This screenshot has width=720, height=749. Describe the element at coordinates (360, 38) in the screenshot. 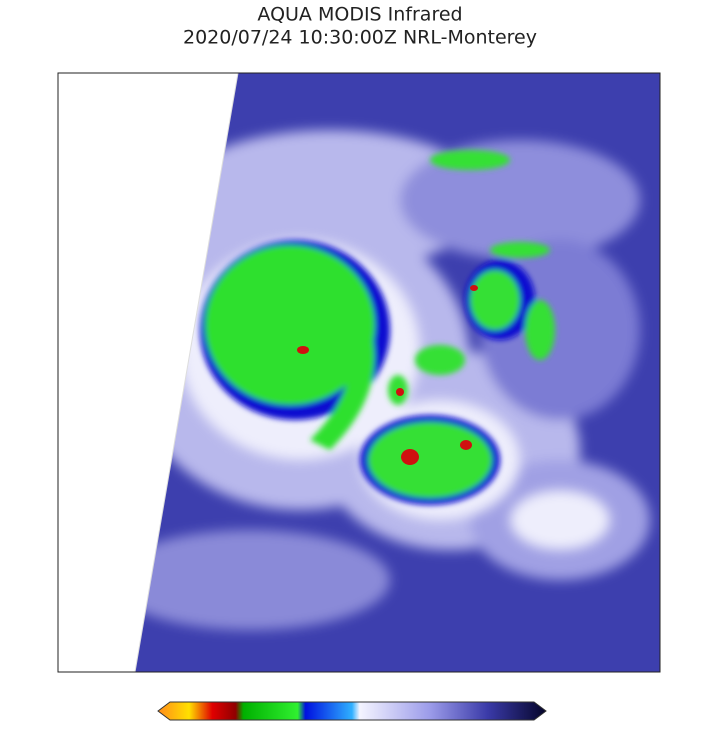

I see `subtitle: 2020/07/24 10:30:00Z NRL-Monterey` at that location.